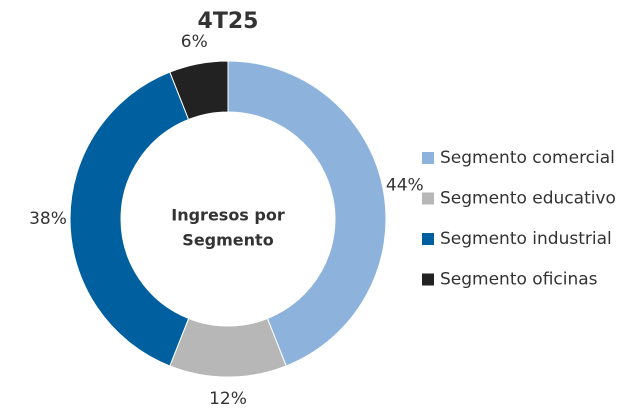 Image resolution: width=640 pixels, height=409 pixels. What do you see at coordinates (228, 21) in the screenshot?
I see `chart-title: 4T25` at bounding box center [228, 21].